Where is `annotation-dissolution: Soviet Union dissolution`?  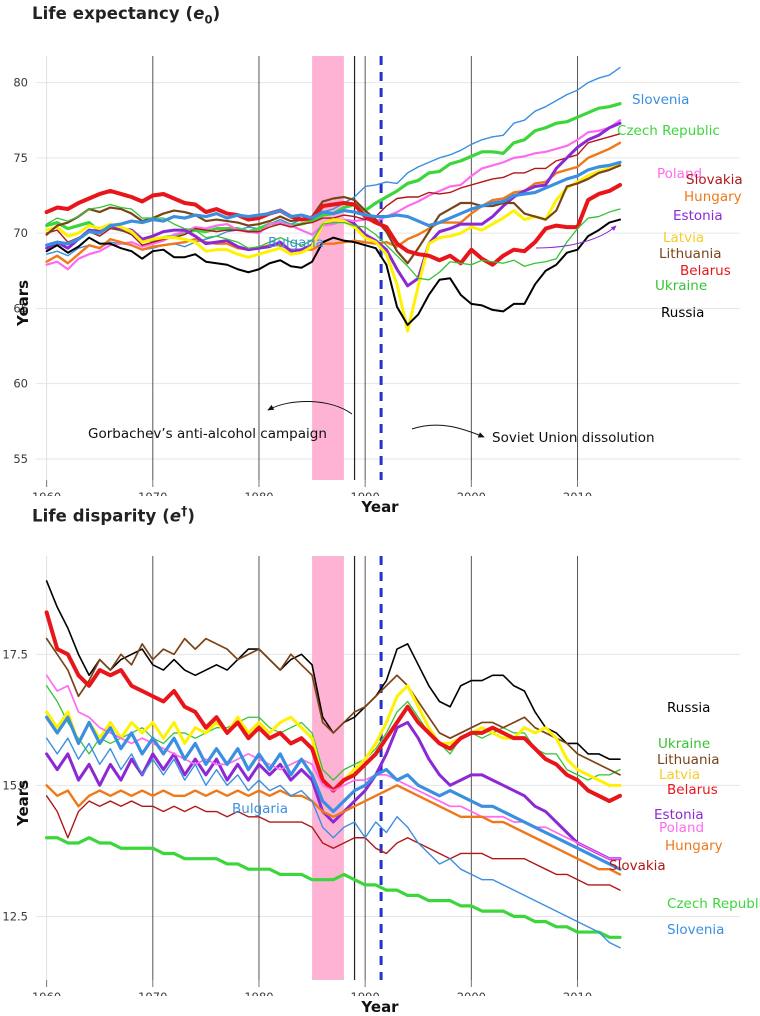 annotation-dissolution: Soviet Union dissolution is located at coordinates (573, 438).